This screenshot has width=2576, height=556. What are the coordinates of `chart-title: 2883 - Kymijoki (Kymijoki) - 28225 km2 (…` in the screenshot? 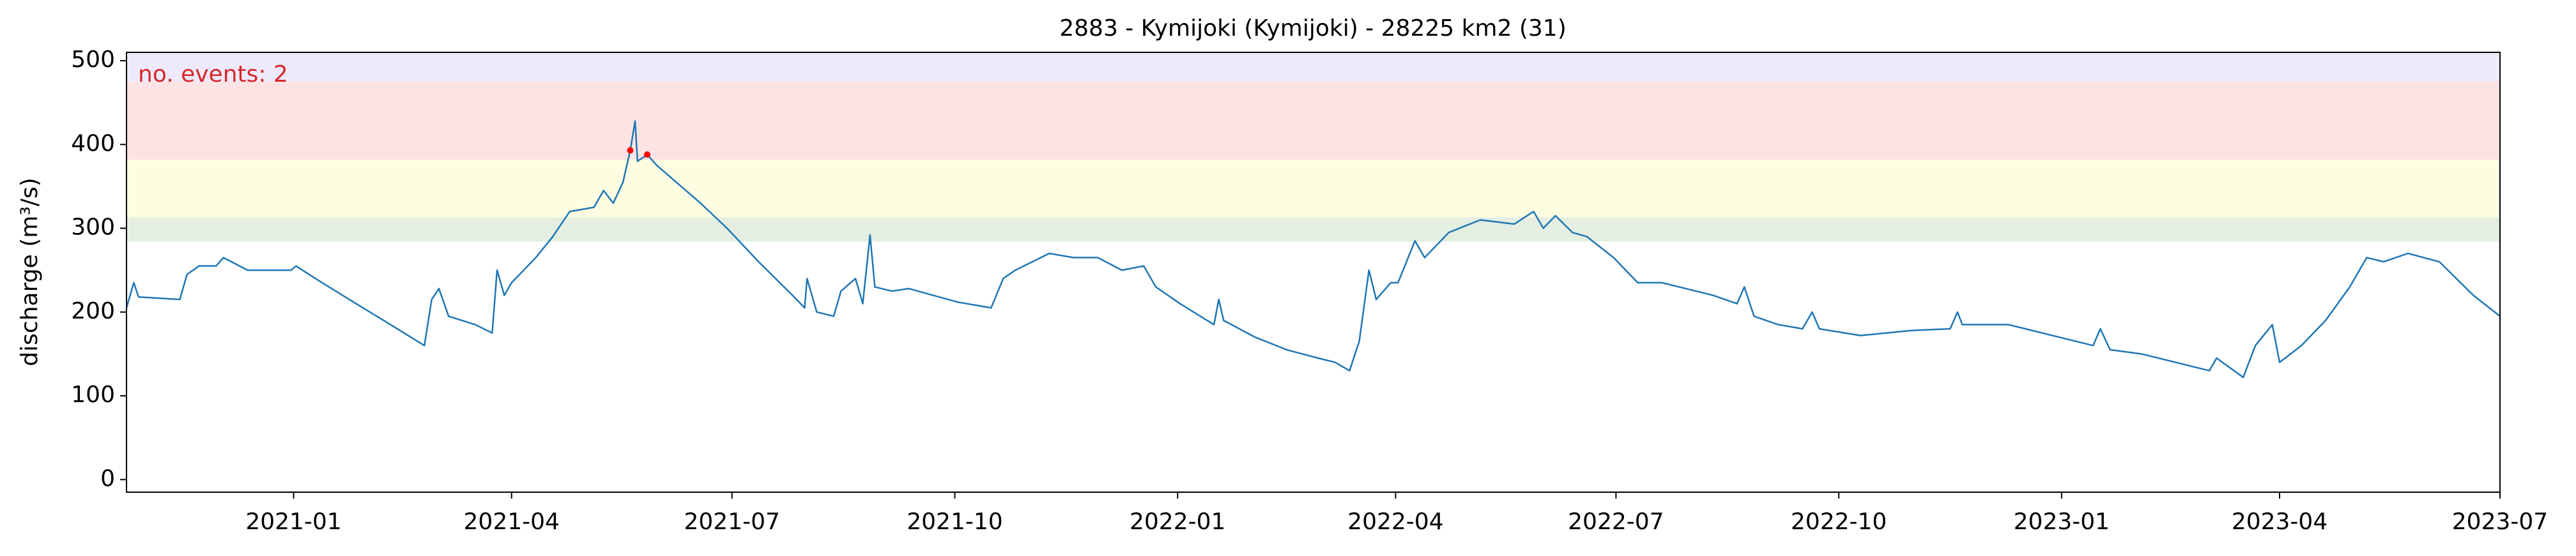 It's located at (1313, 28).